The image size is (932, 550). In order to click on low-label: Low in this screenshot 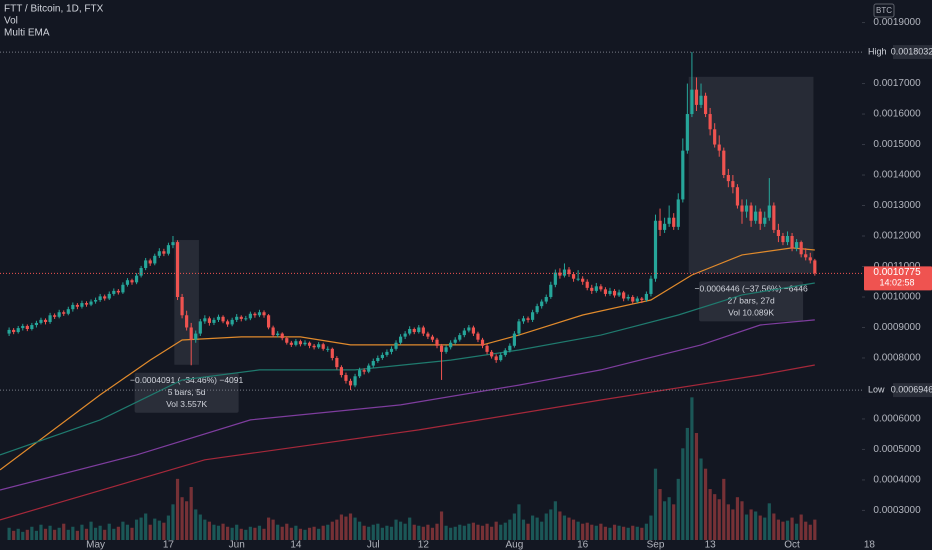, I will do `click(876, 389)`.